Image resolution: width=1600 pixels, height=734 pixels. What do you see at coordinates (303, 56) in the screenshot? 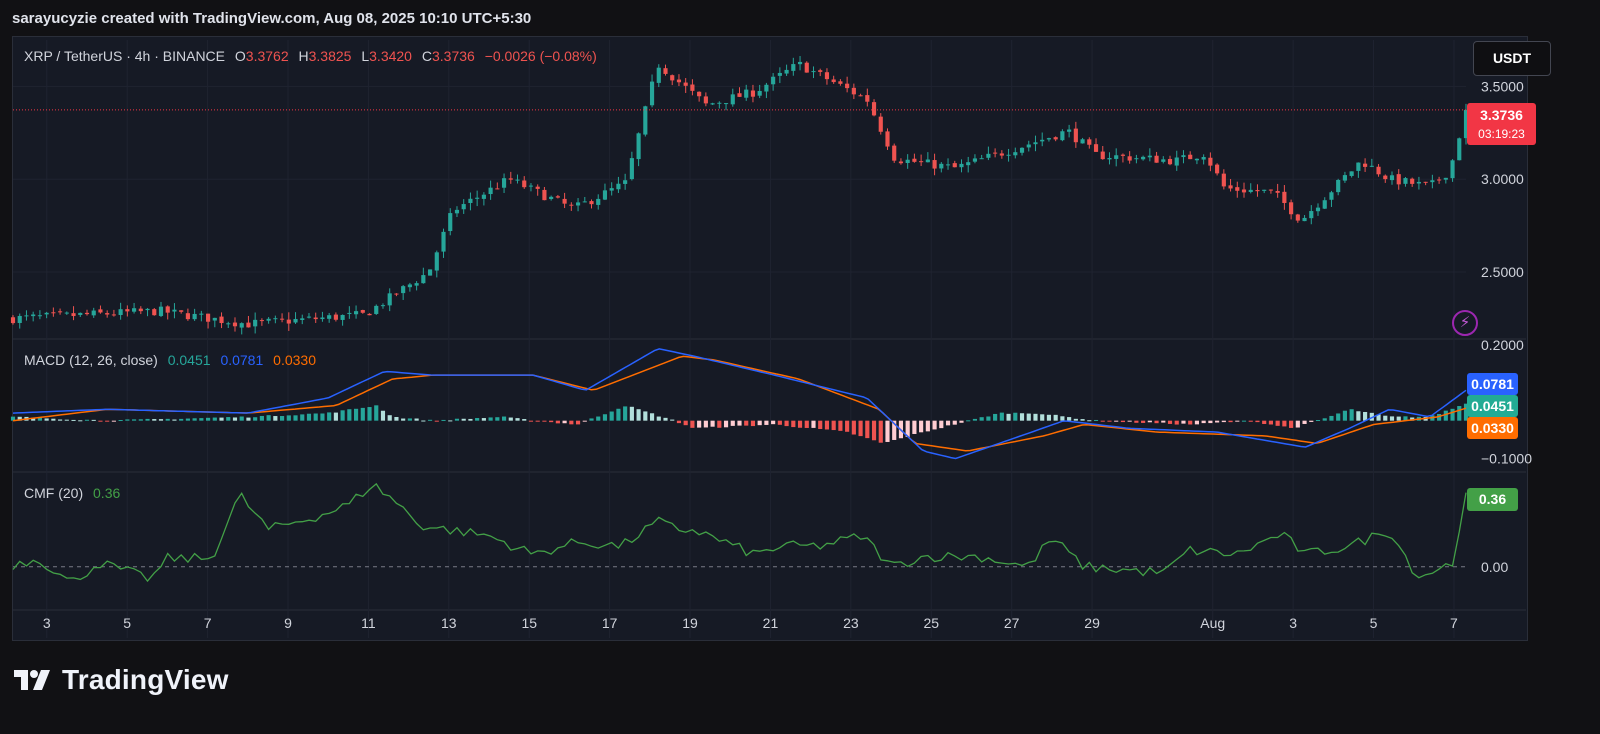
I see `high-label: H` at bounding box center [303, 56].